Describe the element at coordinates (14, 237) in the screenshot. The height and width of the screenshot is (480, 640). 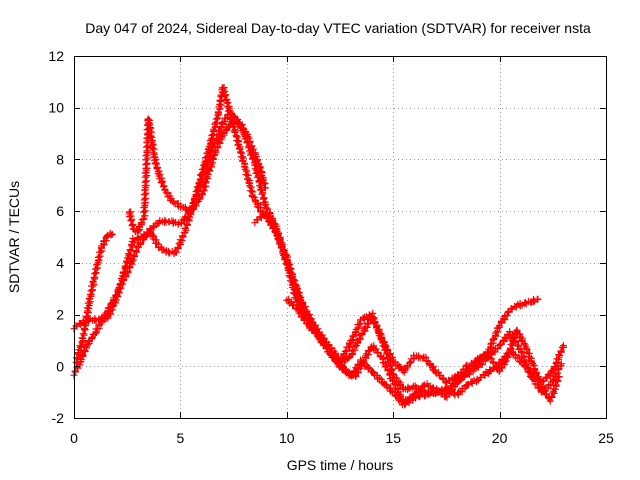
I see `y-axis-title: SDTVAR / TECUs` at that location.